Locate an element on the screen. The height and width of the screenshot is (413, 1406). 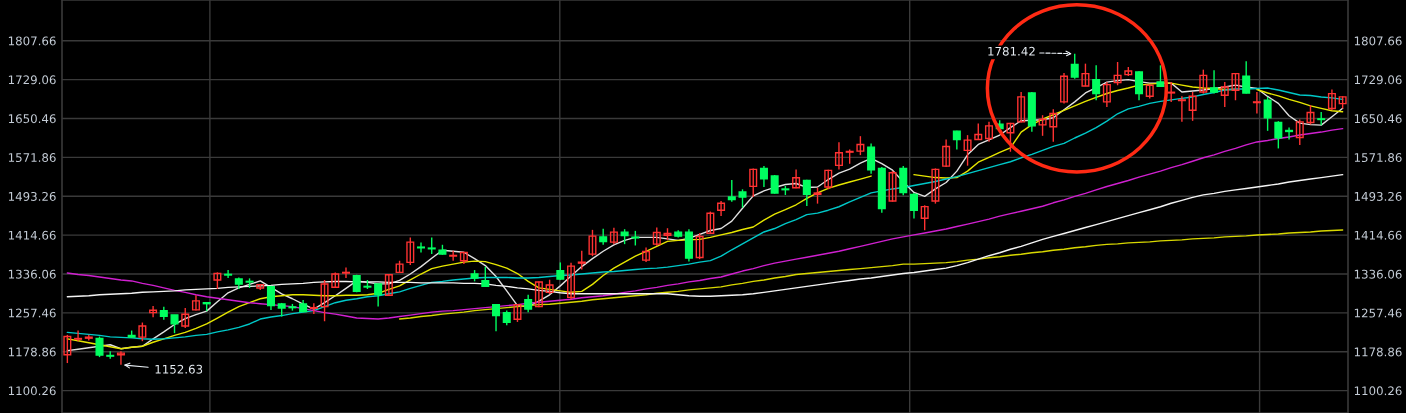
y2-tick-label: 1729.06 is located at coordinates (1378, 80).